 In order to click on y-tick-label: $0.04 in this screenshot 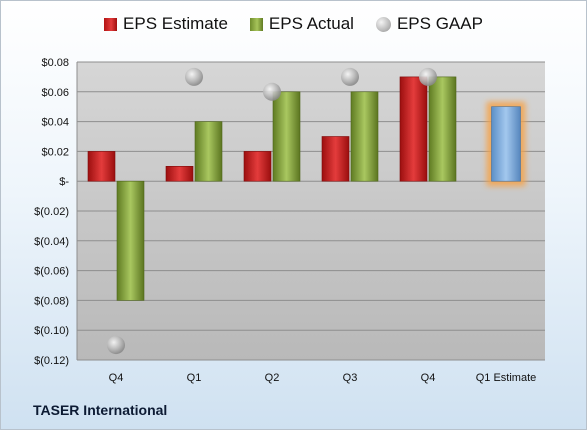, I will do `click(55, 123)`.